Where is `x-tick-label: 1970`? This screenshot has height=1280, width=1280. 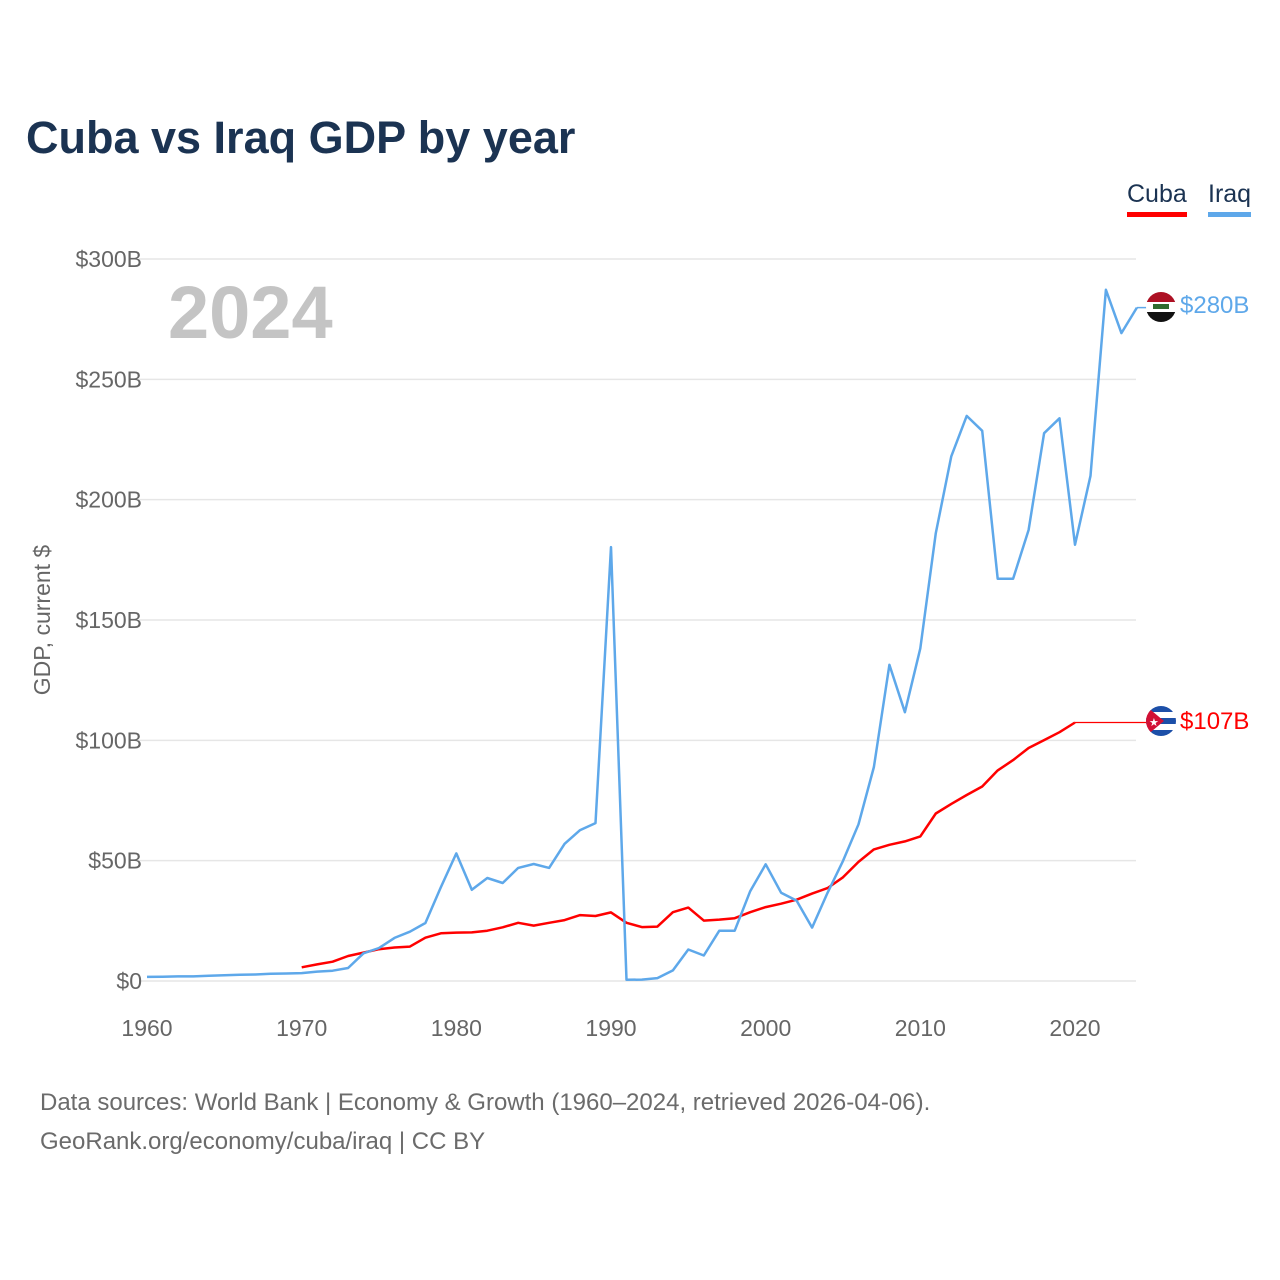
x-tick-label: 1970 is located at coordinates (301, 1028).